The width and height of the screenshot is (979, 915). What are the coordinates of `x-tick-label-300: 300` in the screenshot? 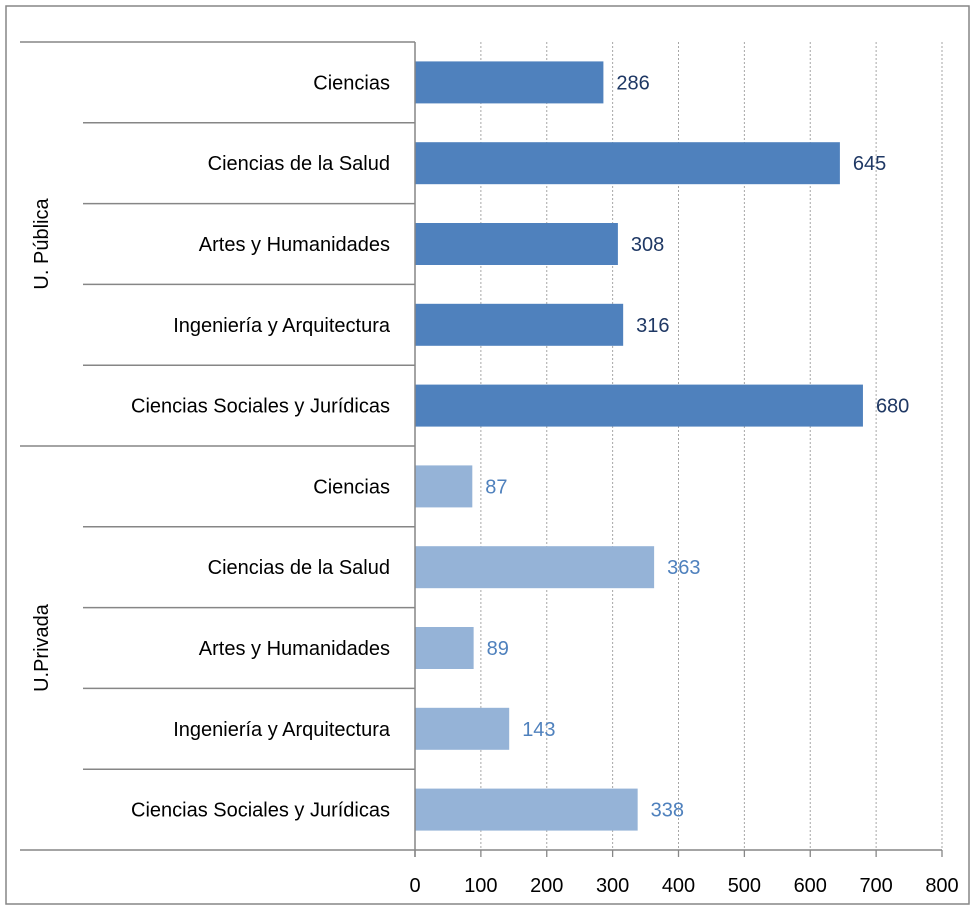 It's located at (612, 886).